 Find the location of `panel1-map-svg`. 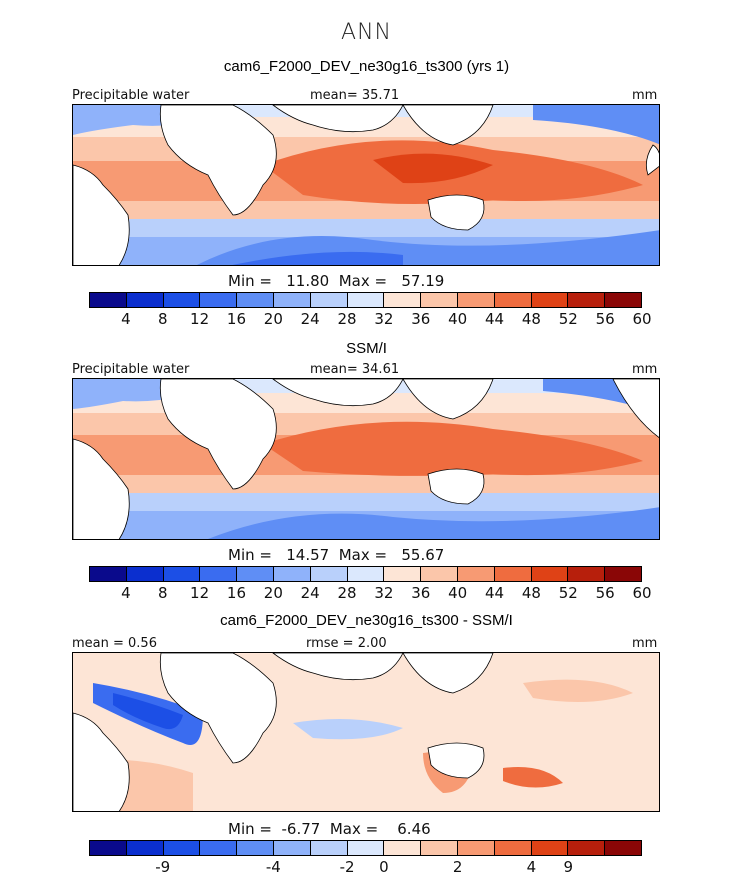

panel1-map-svg is located at coordinates (366, 185).